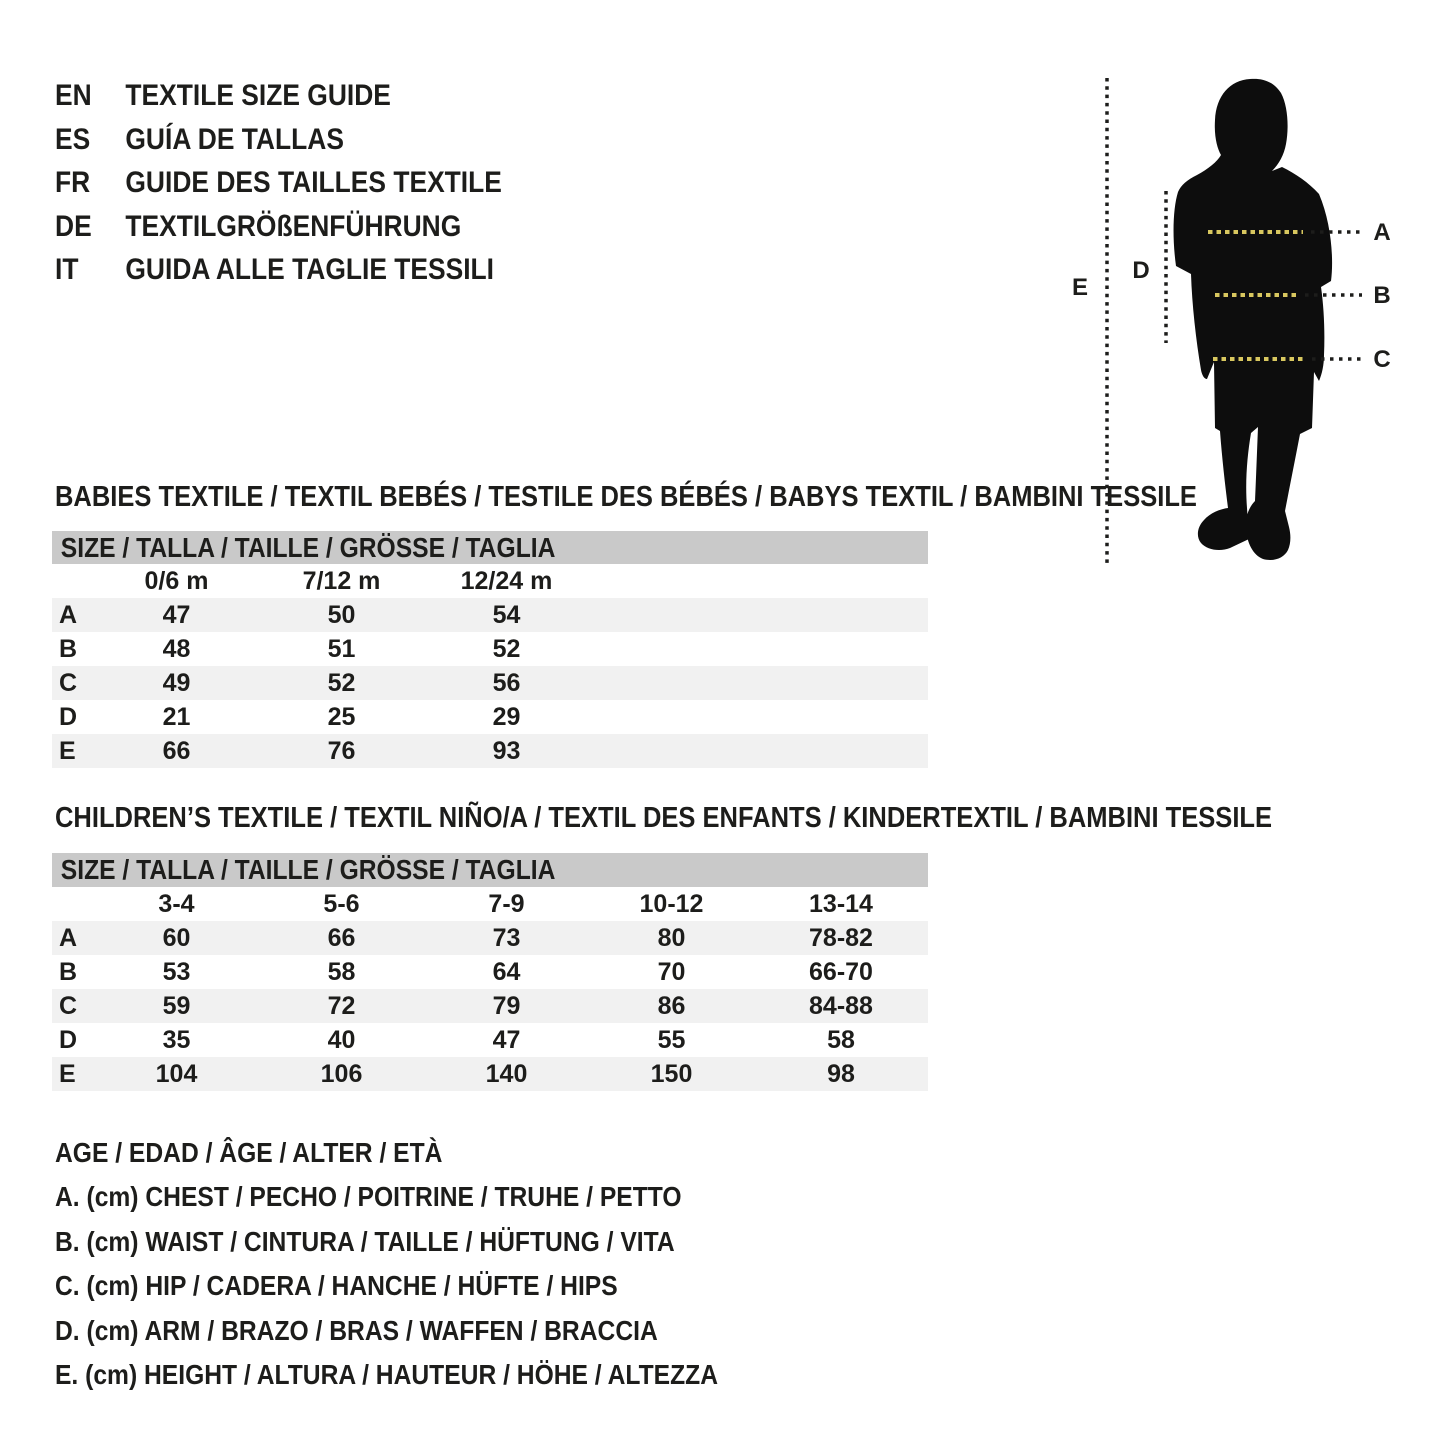 This screenshot has height=1445, width=1445. I want to click on table-cell: 78-82, so click(841, 937).